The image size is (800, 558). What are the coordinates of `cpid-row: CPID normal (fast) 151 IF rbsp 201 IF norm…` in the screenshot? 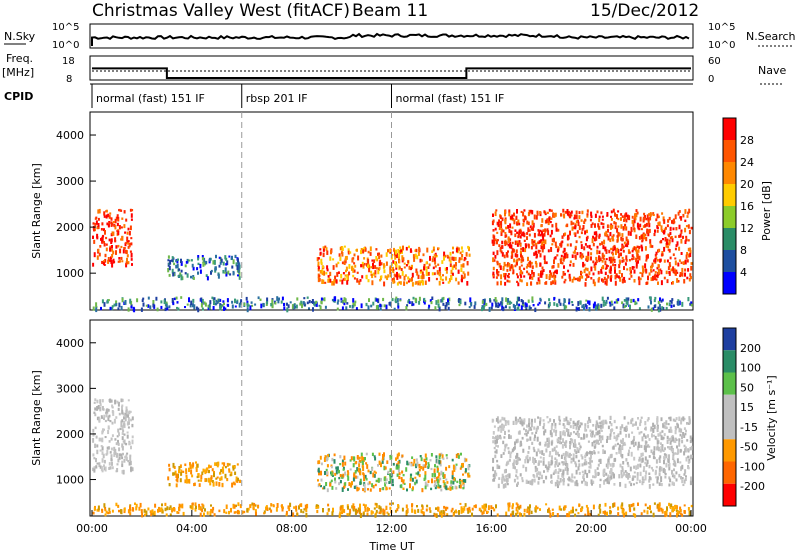 It's located at (348, 95).